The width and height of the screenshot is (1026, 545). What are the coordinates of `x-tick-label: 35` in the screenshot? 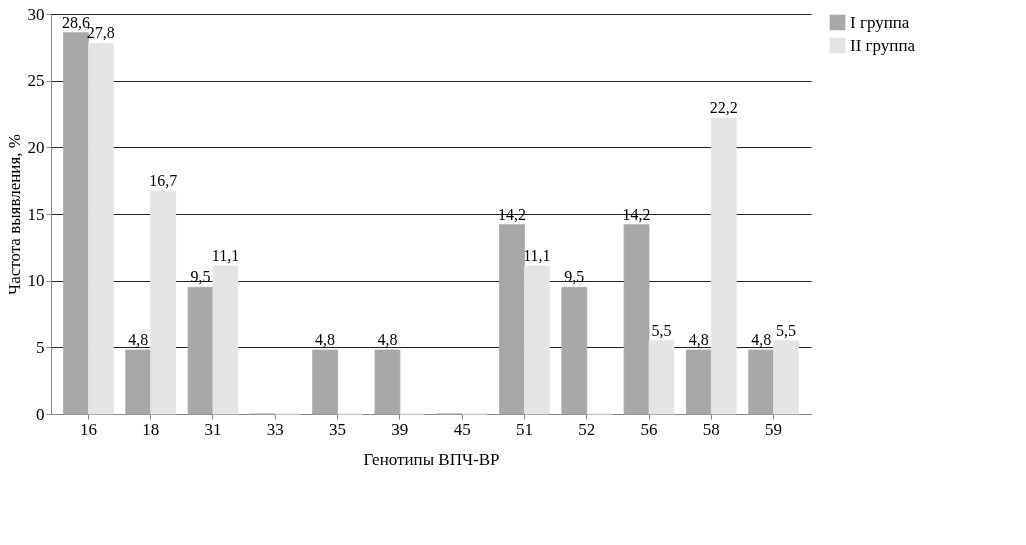 It's located at (338, 429).